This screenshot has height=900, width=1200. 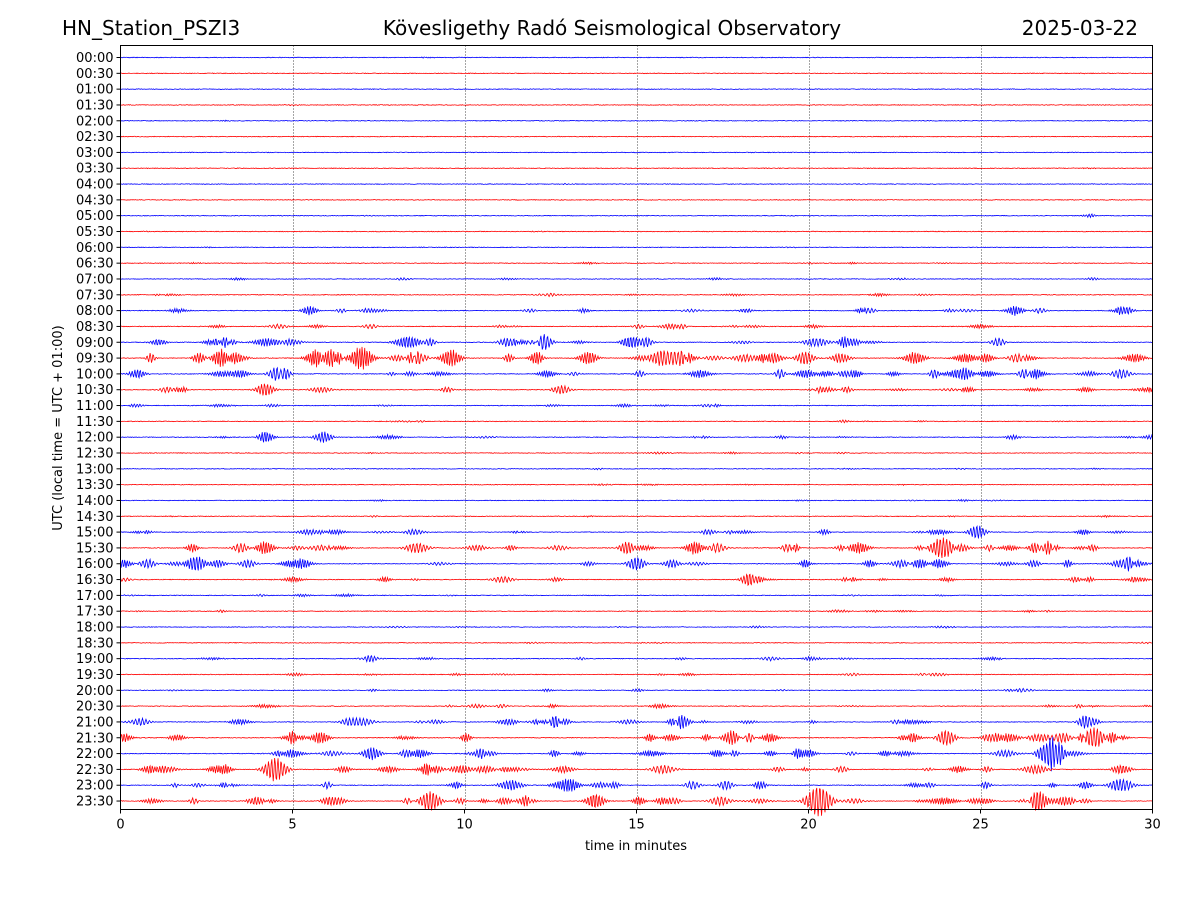 I want to click on y-tick-label: 05:00, so click(x=94, y=216).